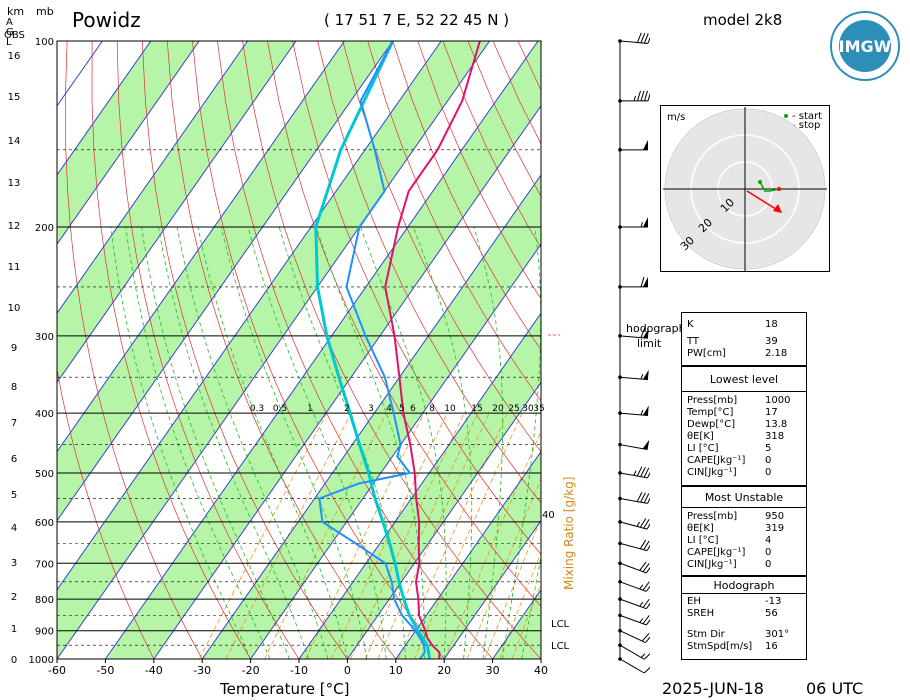 Image resolution: width=910 pixels, height=700 pixels. Describe the element at coordinates (771, 341) in the screenshot. I see `index-value: 39` at that location.